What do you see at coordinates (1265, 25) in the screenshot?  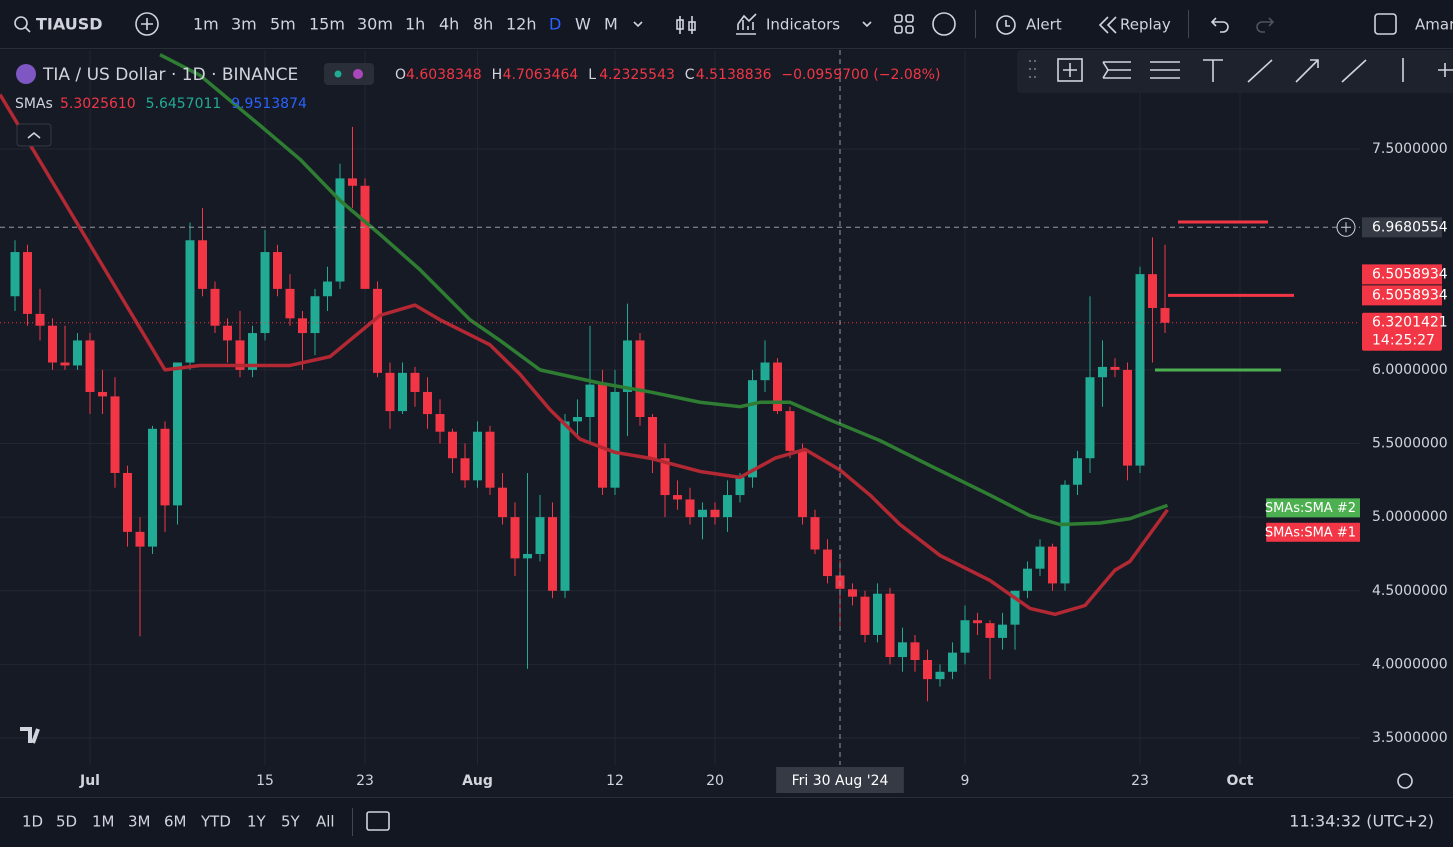 I see `redo-button` at bounding box center [1265, 25].